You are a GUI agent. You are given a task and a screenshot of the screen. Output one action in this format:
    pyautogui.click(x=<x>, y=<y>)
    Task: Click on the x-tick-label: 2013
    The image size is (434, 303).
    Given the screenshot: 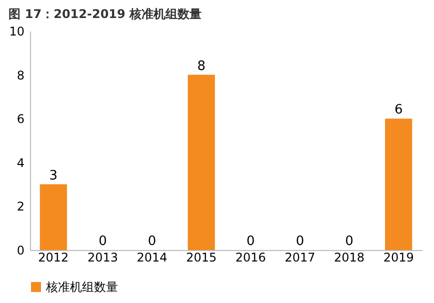 What is the action you would take?
    pyautogui.click(x=102, y=257)
    